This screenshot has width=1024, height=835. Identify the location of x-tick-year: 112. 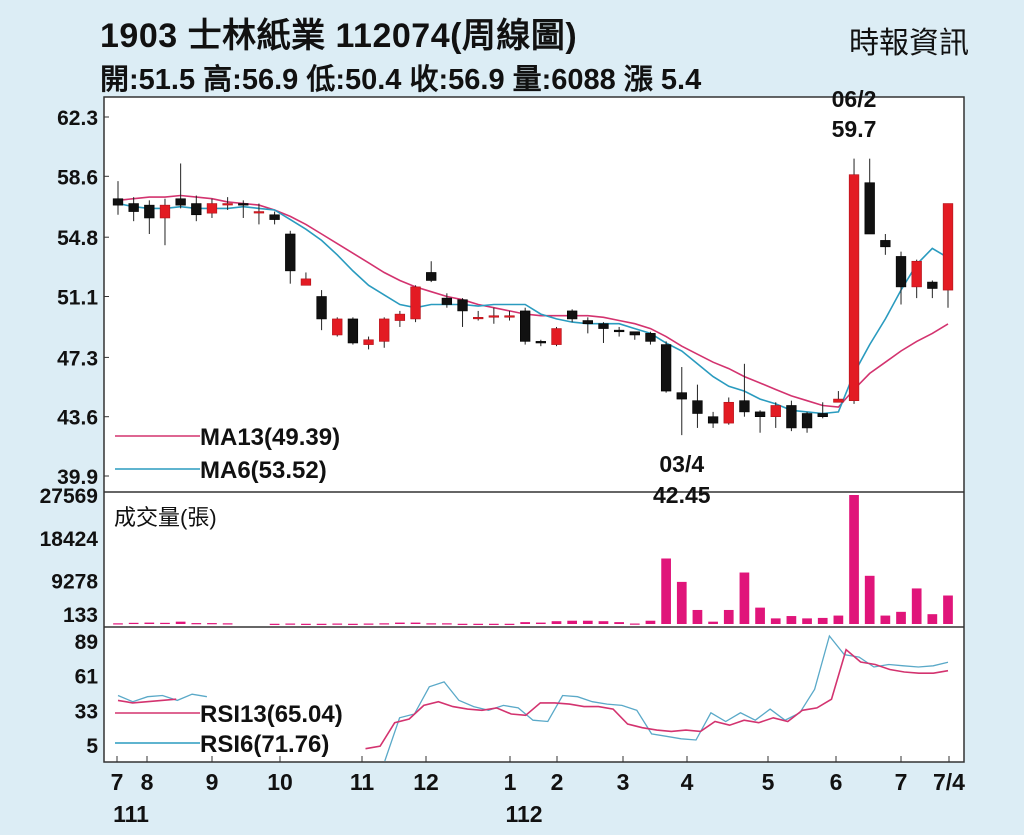
(523, 814).